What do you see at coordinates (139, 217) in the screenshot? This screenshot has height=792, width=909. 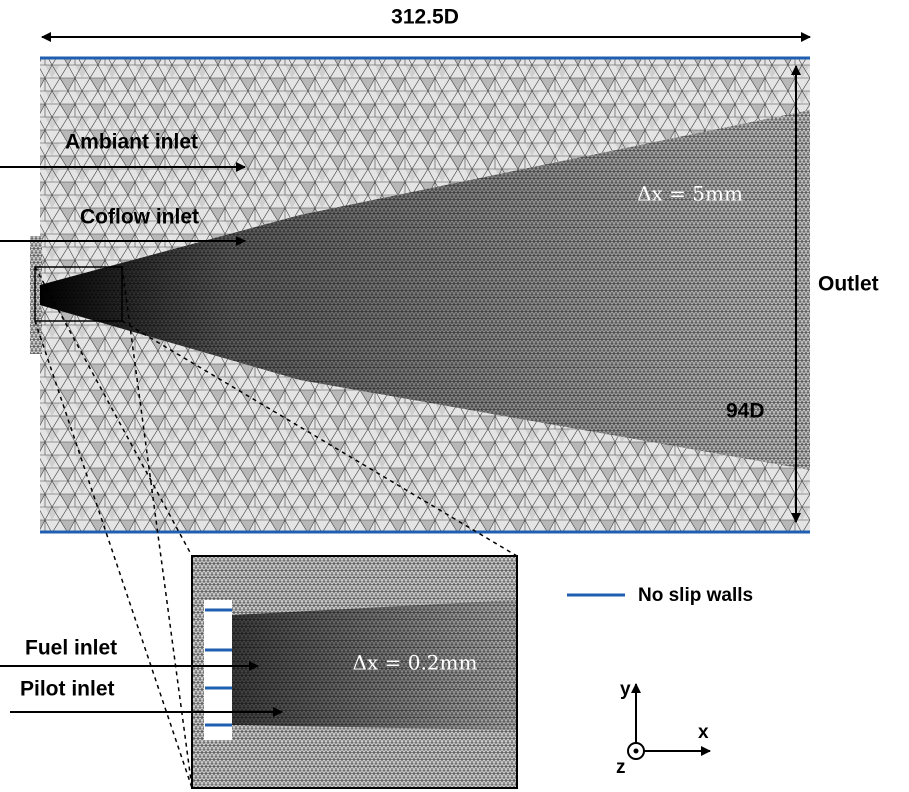 I see `coflow-label: Coflow inlet` at bounding box center [139, 217].